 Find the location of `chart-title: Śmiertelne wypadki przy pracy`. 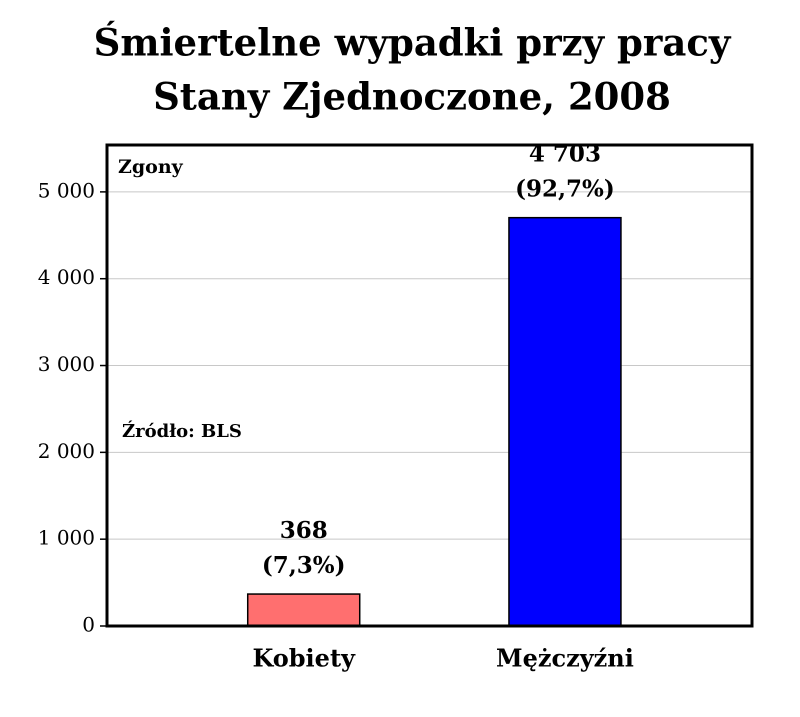

chart-title: Śmiertelne wypadki przy pracy is located at coordinates (413, 43).